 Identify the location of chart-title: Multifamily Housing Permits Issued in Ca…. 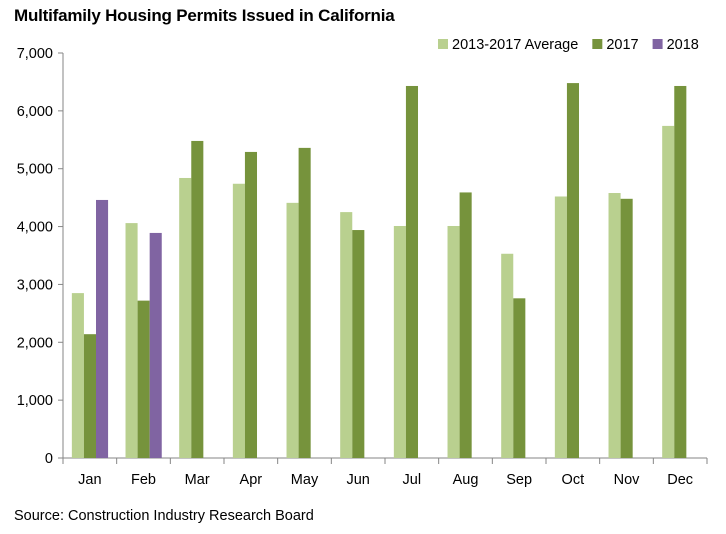
(204, 15).